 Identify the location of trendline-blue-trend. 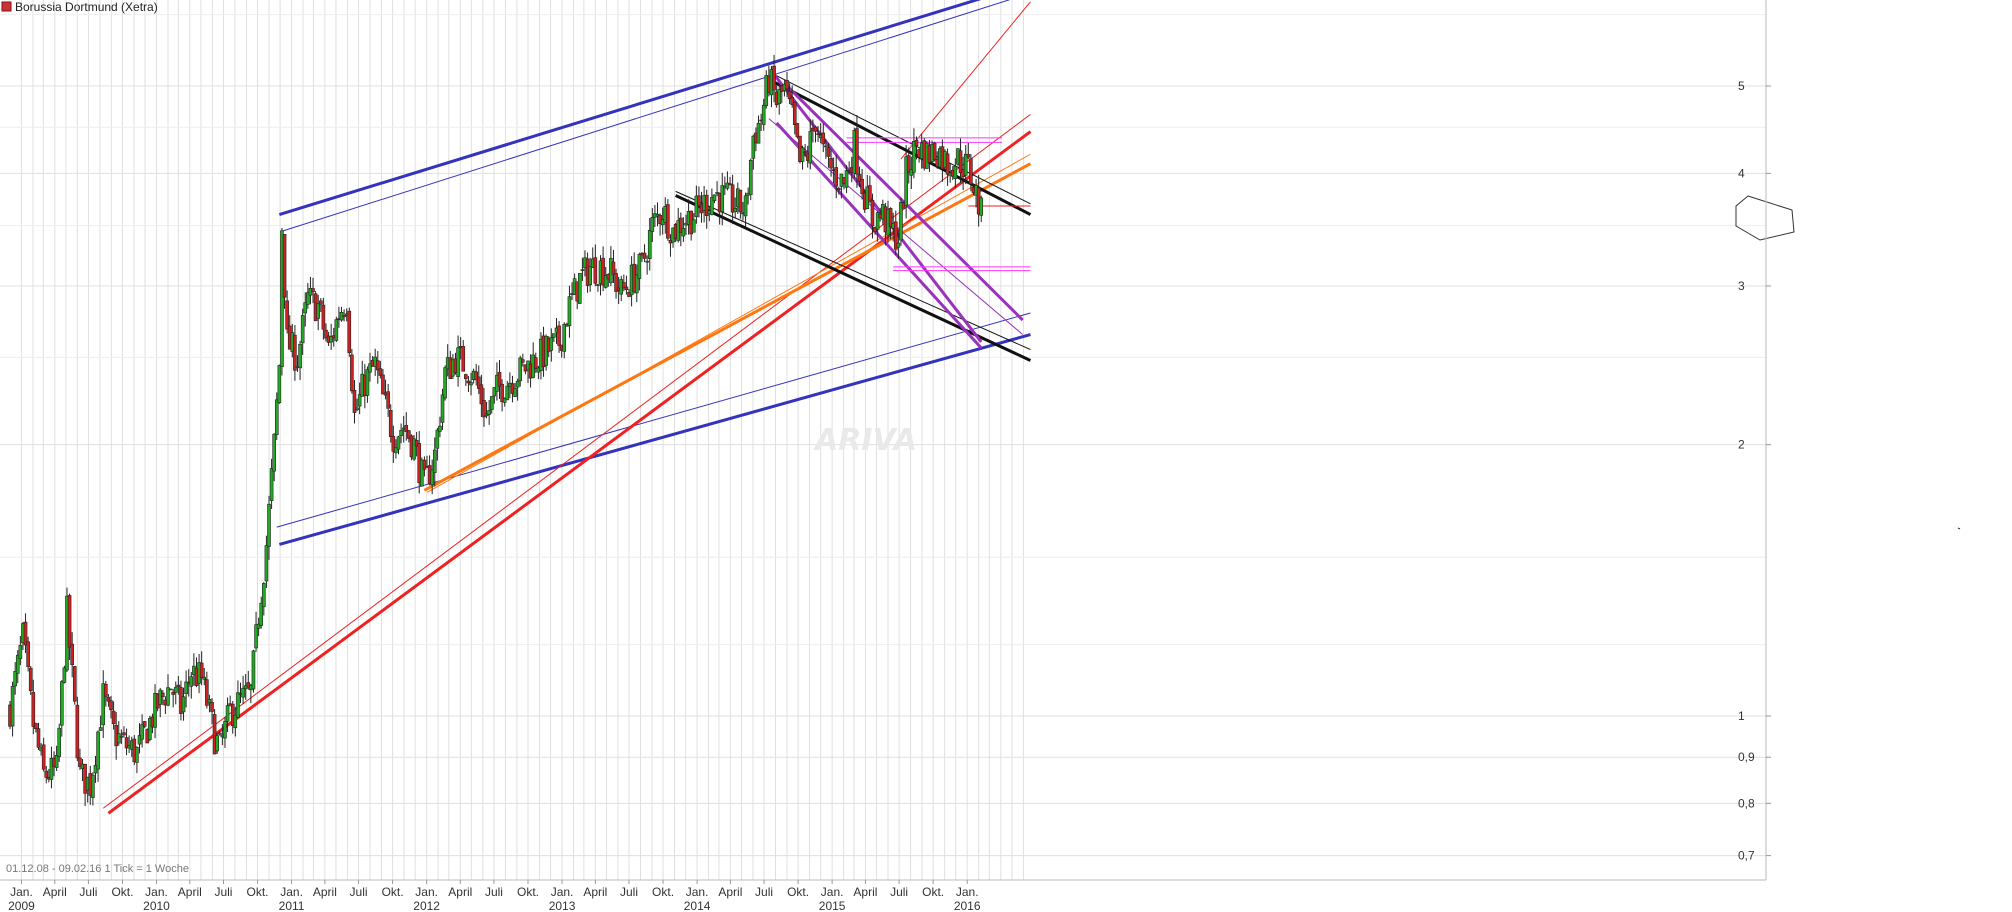
(654, 439).